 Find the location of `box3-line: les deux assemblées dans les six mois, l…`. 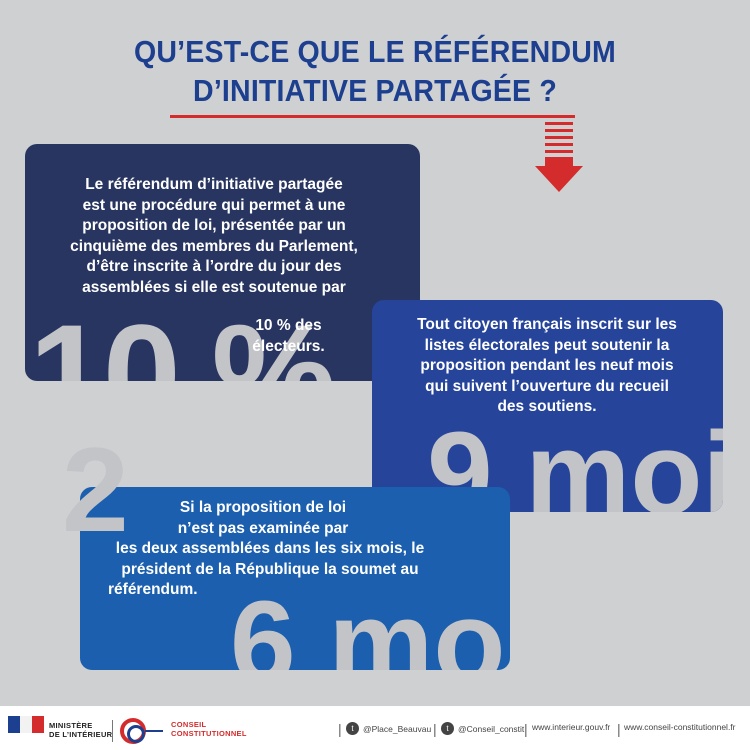

box3-line: les deux assemblées dans les six mois, l… is located at coordinates (270, 548).